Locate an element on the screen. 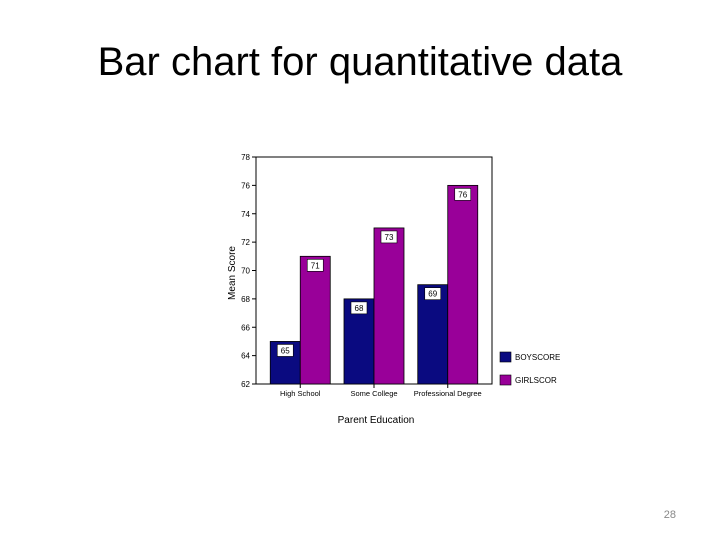  data-label: 69 is located at coordinates (432, 294).